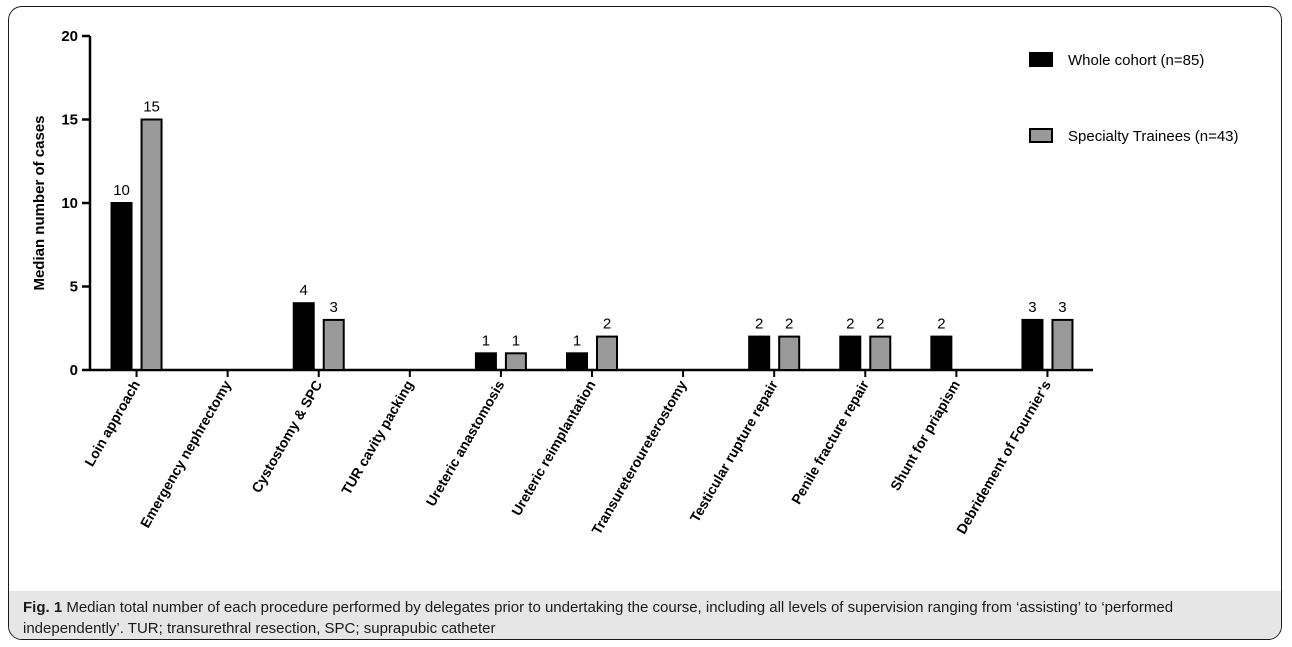 Image resolution: width=1292 pixels, height=647 pixels. I want to click on x-tick-label: Testicular rupture repair, so click(734, 451).